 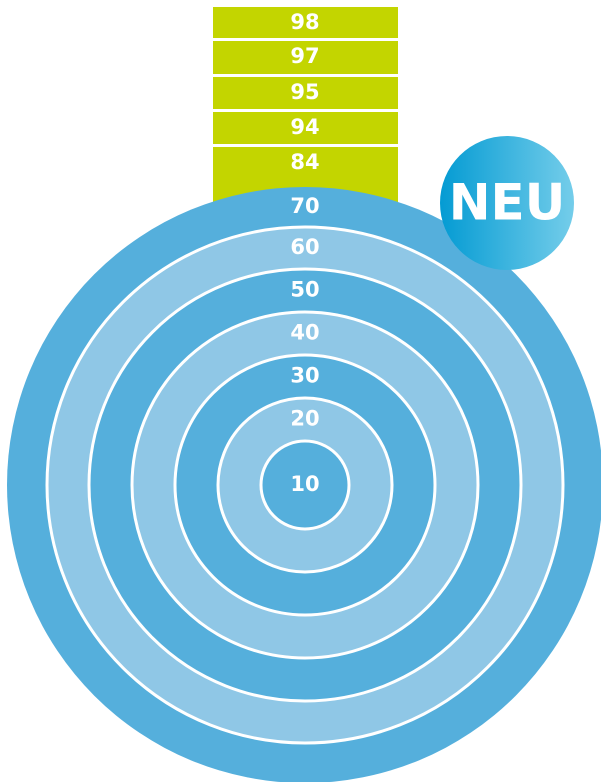 I want to click on ring-label: 40, so click(x=304, y=333).